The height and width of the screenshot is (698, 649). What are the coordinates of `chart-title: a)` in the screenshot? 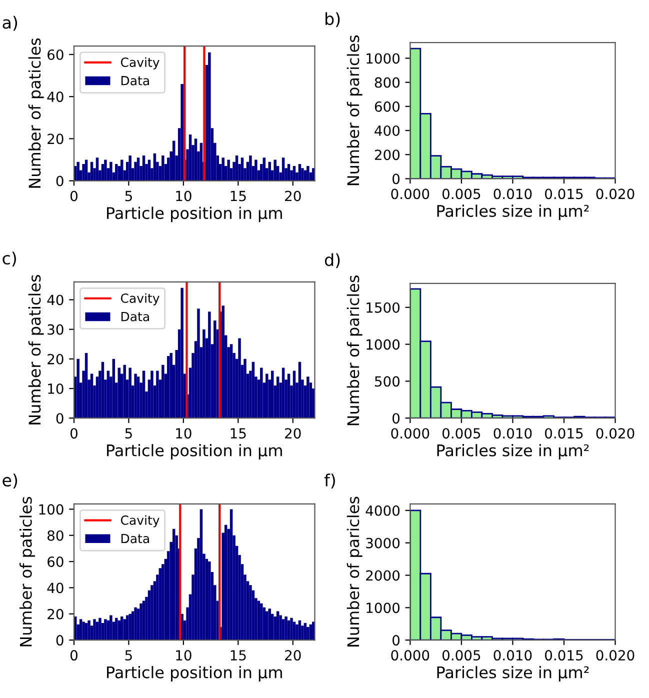 It's located at (10, 23).